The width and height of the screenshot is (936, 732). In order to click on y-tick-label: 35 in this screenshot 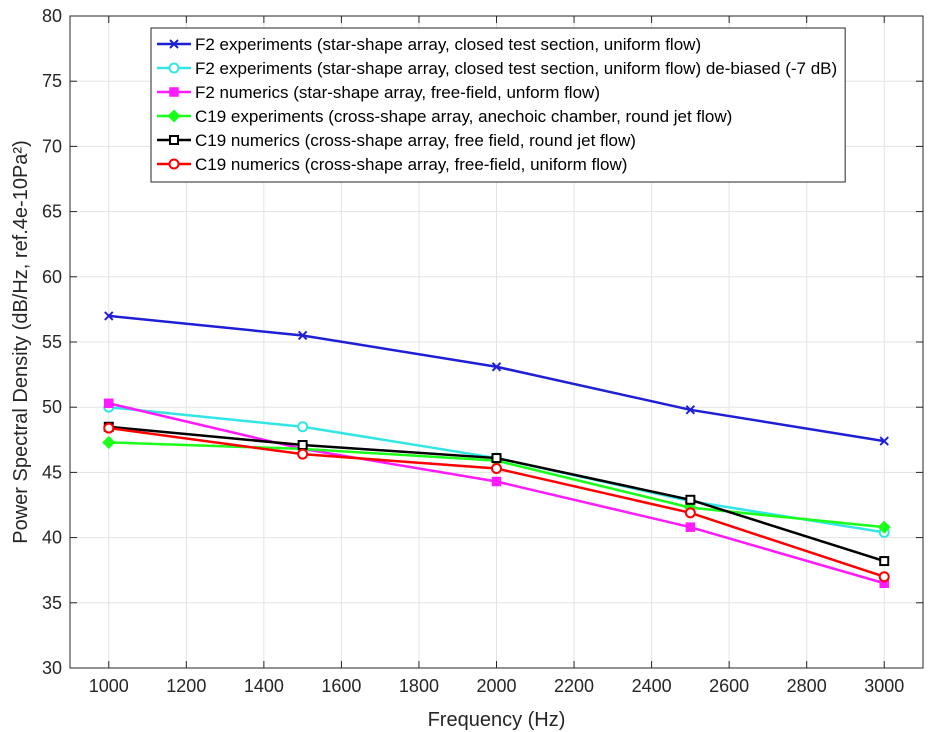, I will do `click(52, 603)`.